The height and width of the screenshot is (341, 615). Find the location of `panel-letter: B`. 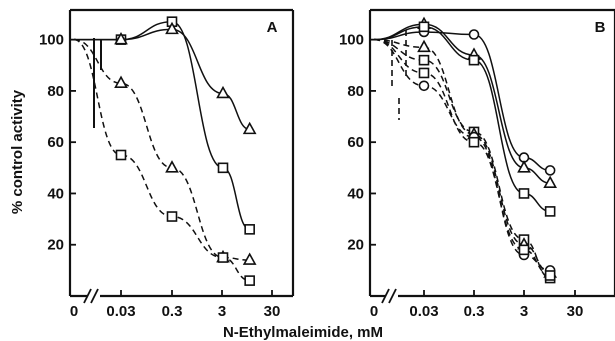

panel-letter: B is located at coordinates (600, 27).